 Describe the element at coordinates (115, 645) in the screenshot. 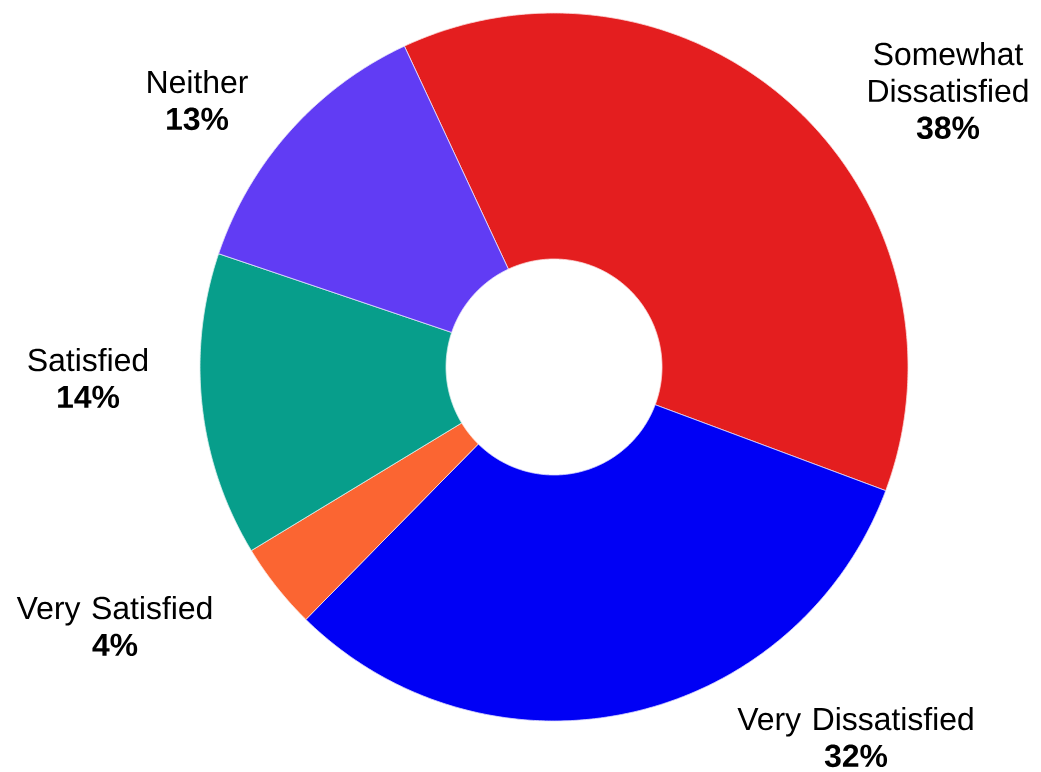

I see `data-label: 4%` at that location.